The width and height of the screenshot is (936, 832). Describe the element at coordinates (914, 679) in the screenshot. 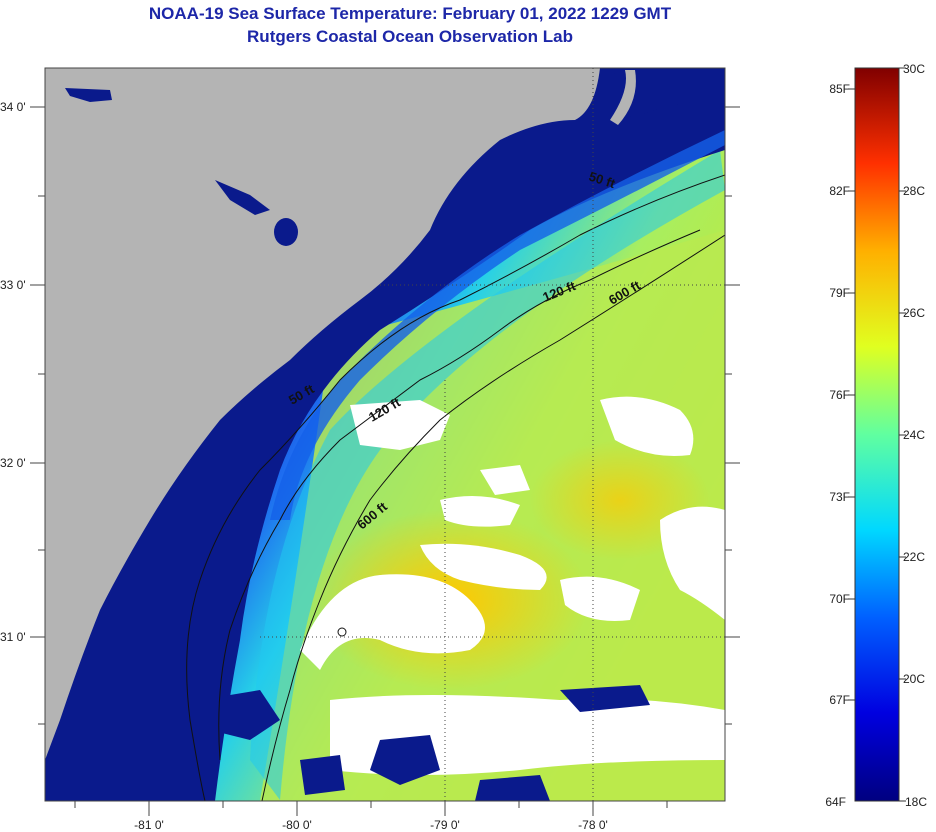

I see `colorbar-label-c: 20C` at that location.